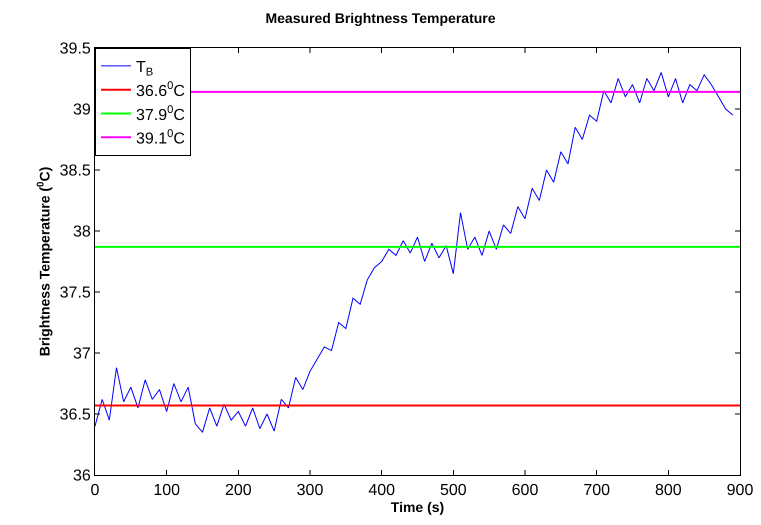 The image size is (761, 525). Describe the element at coordinates (82, 232) in the screenshot. I see `y-tick-label: 38` at that location.